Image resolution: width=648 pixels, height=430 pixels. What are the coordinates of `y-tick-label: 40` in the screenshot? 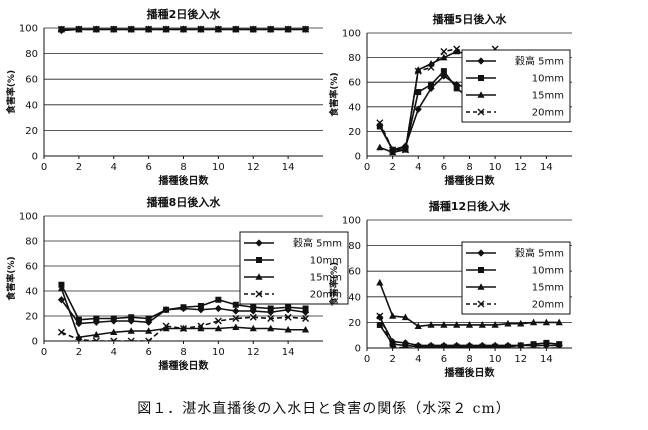 It's located at (354, 107).